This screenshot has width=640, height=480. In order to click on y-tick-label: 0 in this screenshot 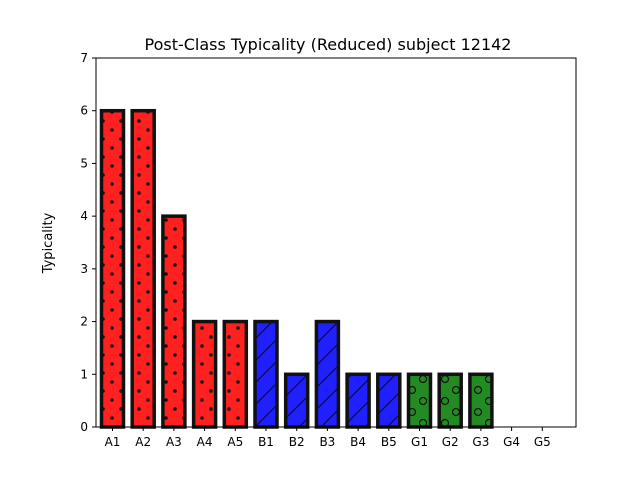, I will do `click(84, 427)`.